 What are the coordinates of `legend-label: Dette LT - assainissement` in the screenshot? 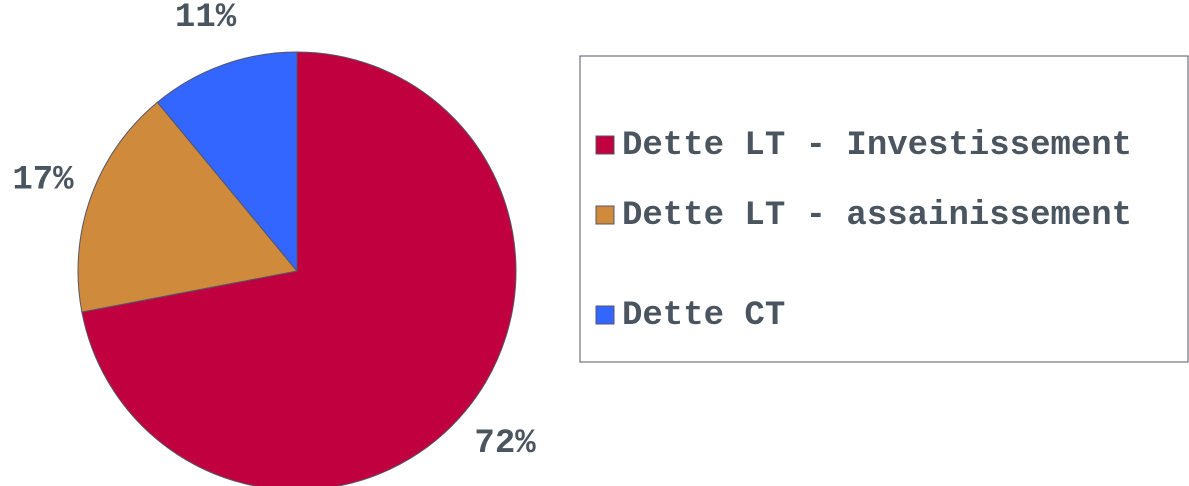 It's located at (877, 216).